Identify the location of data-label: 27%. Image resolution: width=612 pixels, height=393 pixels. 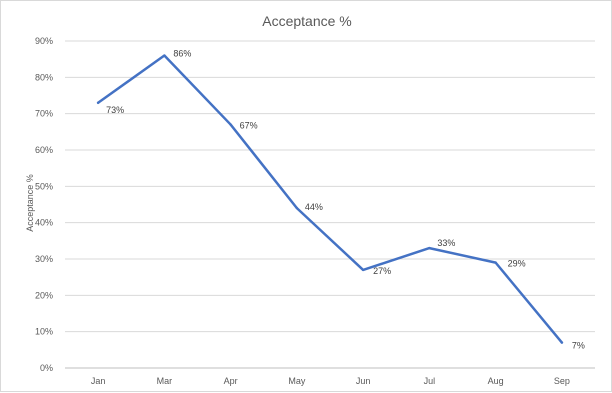
(382, 271).